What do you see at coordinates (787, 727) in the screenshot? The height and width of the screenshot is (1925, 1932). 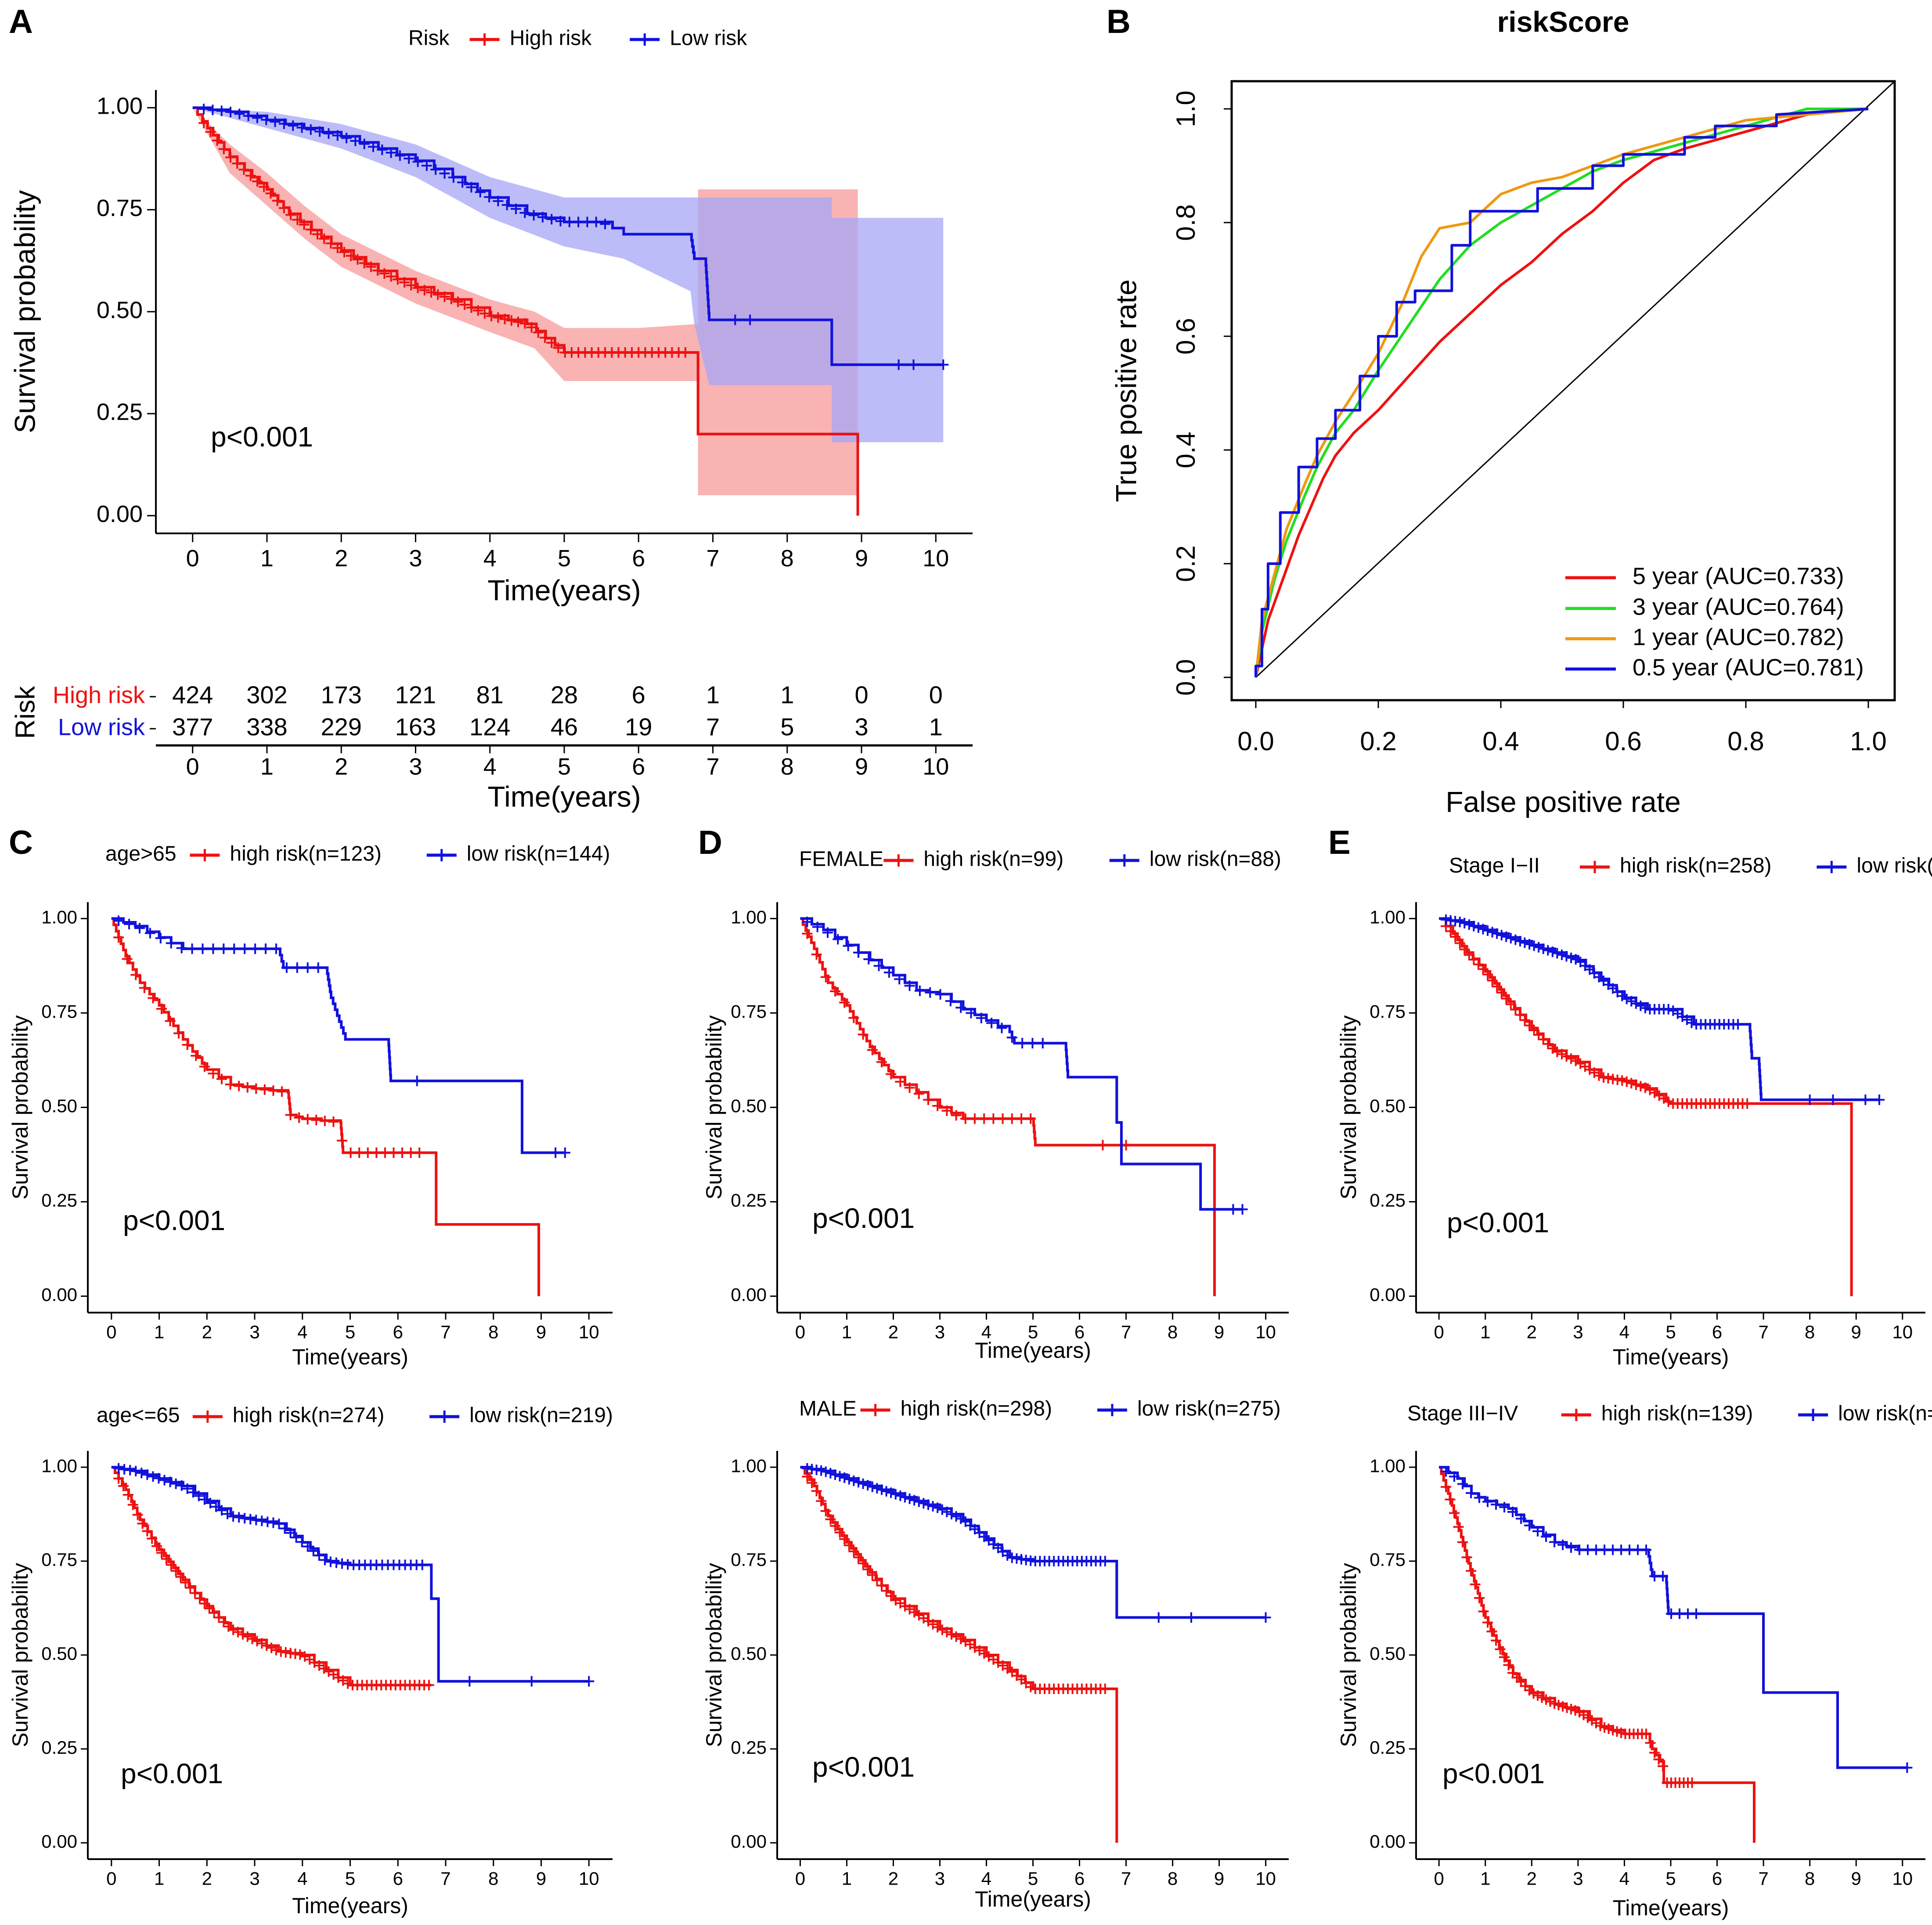 I see `table-cell: 5` at bounding box center [787, 727].